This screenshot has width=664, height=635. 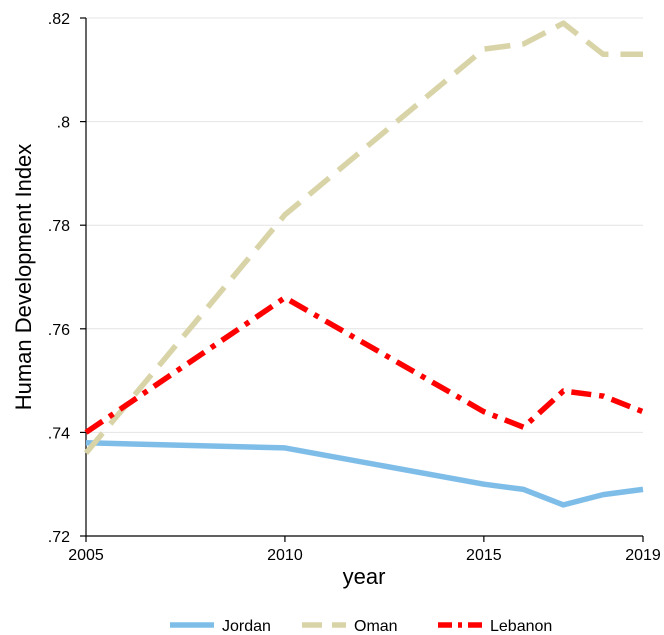 What do you see at coordinates (521, 626) in the screenshot?
I see `legend-label-lebanon: Lebanon` at bounding box center [521, 626].